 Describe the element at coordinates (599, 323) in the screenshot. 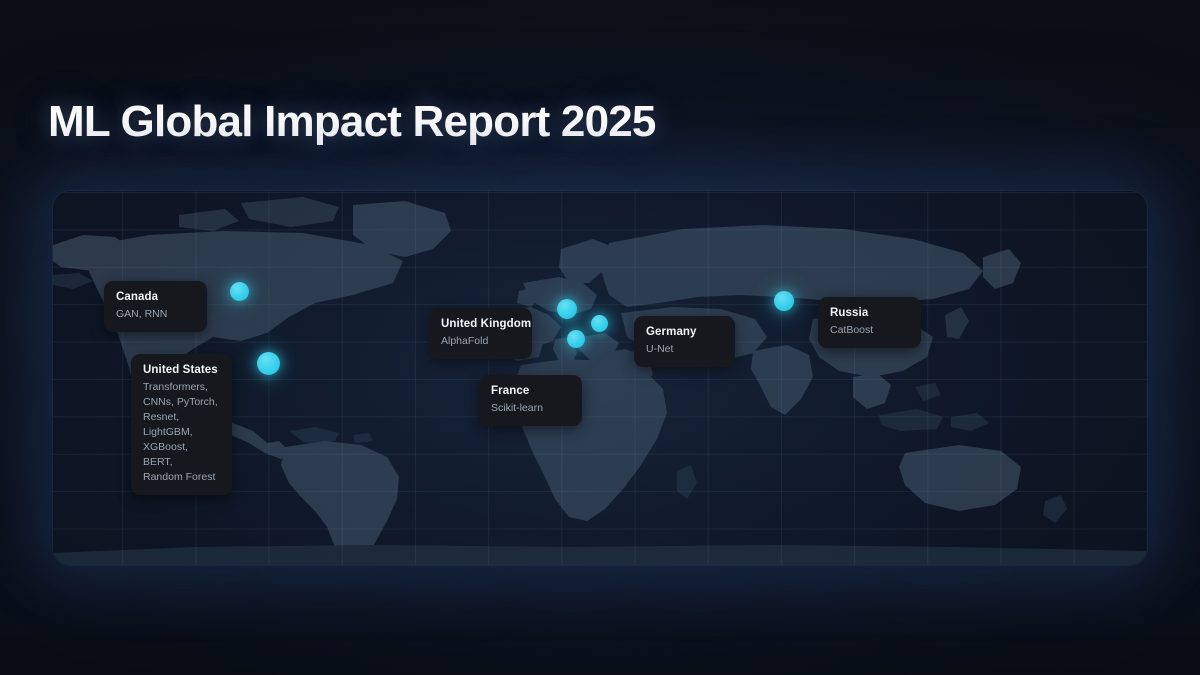

I see `marker-germany` at that location.